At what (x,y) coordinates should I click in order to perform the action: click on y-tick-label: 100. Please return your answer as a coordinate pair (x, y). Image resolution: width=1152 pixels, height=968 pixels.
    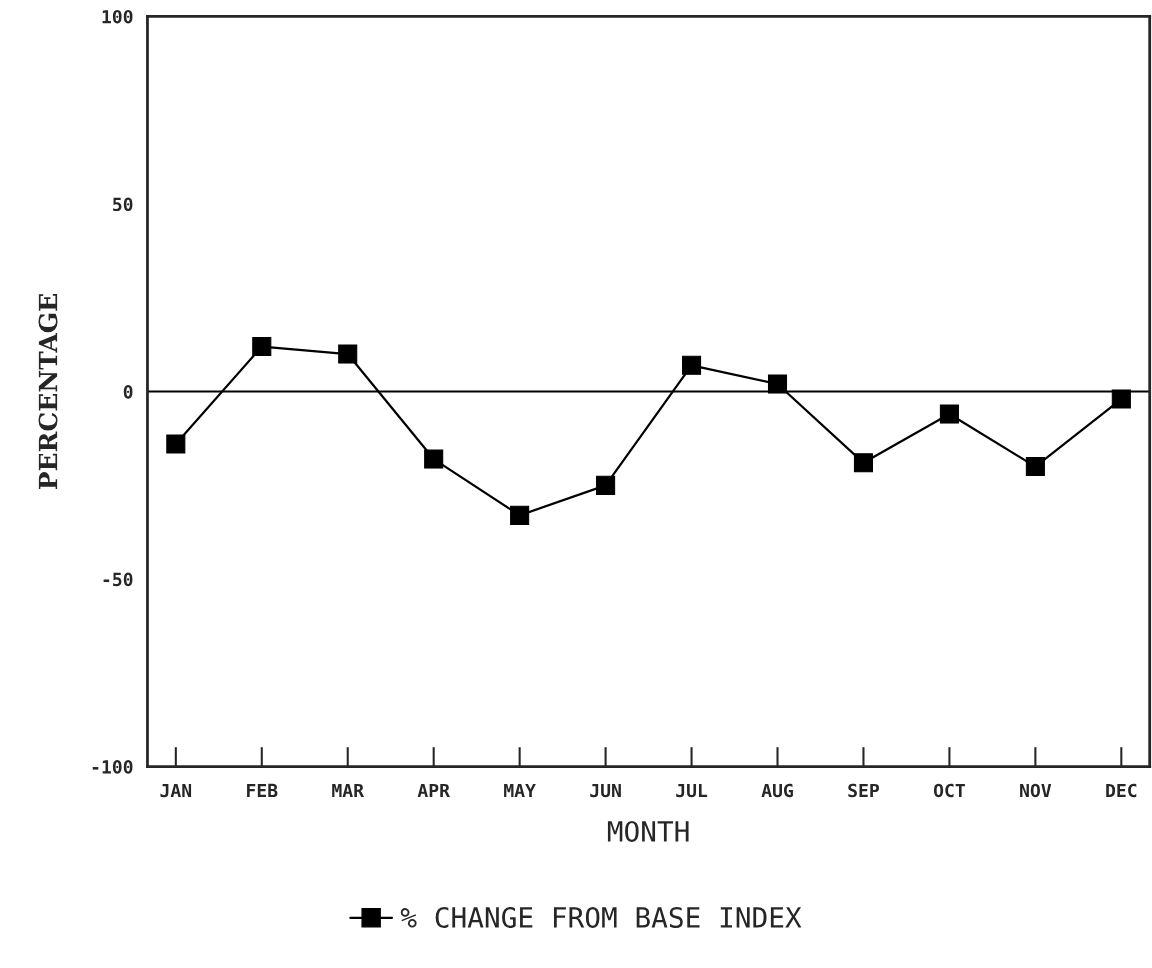
    Looking at the image, I should click on (117, 16).